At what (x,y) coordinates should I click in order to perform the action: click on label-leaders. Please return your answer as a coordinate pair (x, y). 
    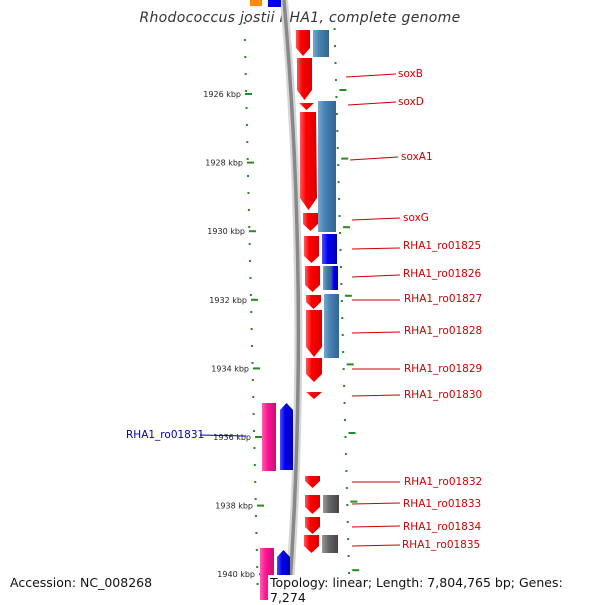
    Looking at the image, I should click on (373, 310).